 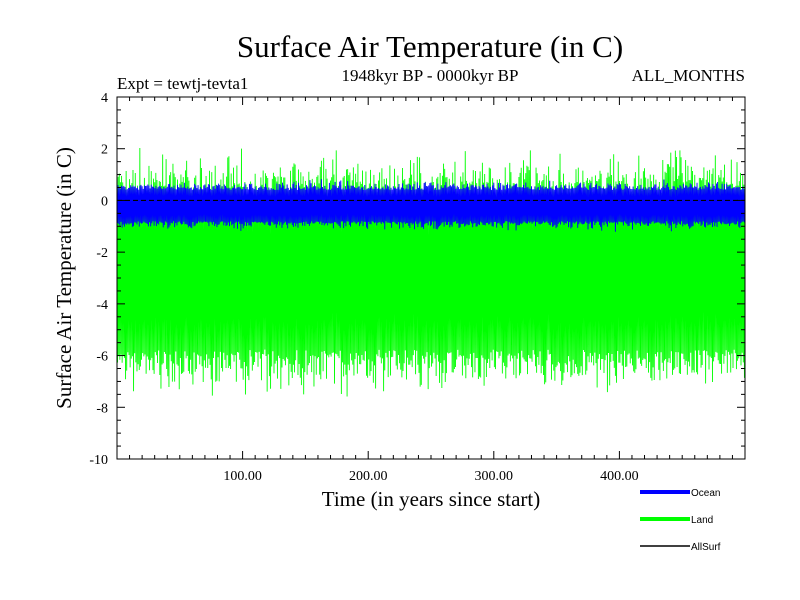 What do you see at coordinates (368, 476) in the screenshot?
I see `x-tick-label: 200.00` at bounding box center [368, 476].